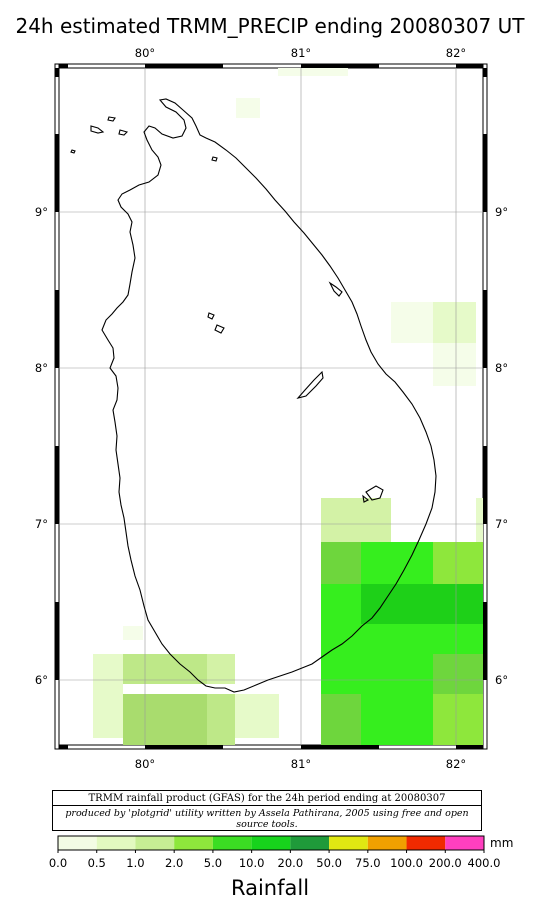 Image resolution: width=540 pixels, height=920 pixels. I want to click on legend-tick-label: 1.0, so click(135, 863).